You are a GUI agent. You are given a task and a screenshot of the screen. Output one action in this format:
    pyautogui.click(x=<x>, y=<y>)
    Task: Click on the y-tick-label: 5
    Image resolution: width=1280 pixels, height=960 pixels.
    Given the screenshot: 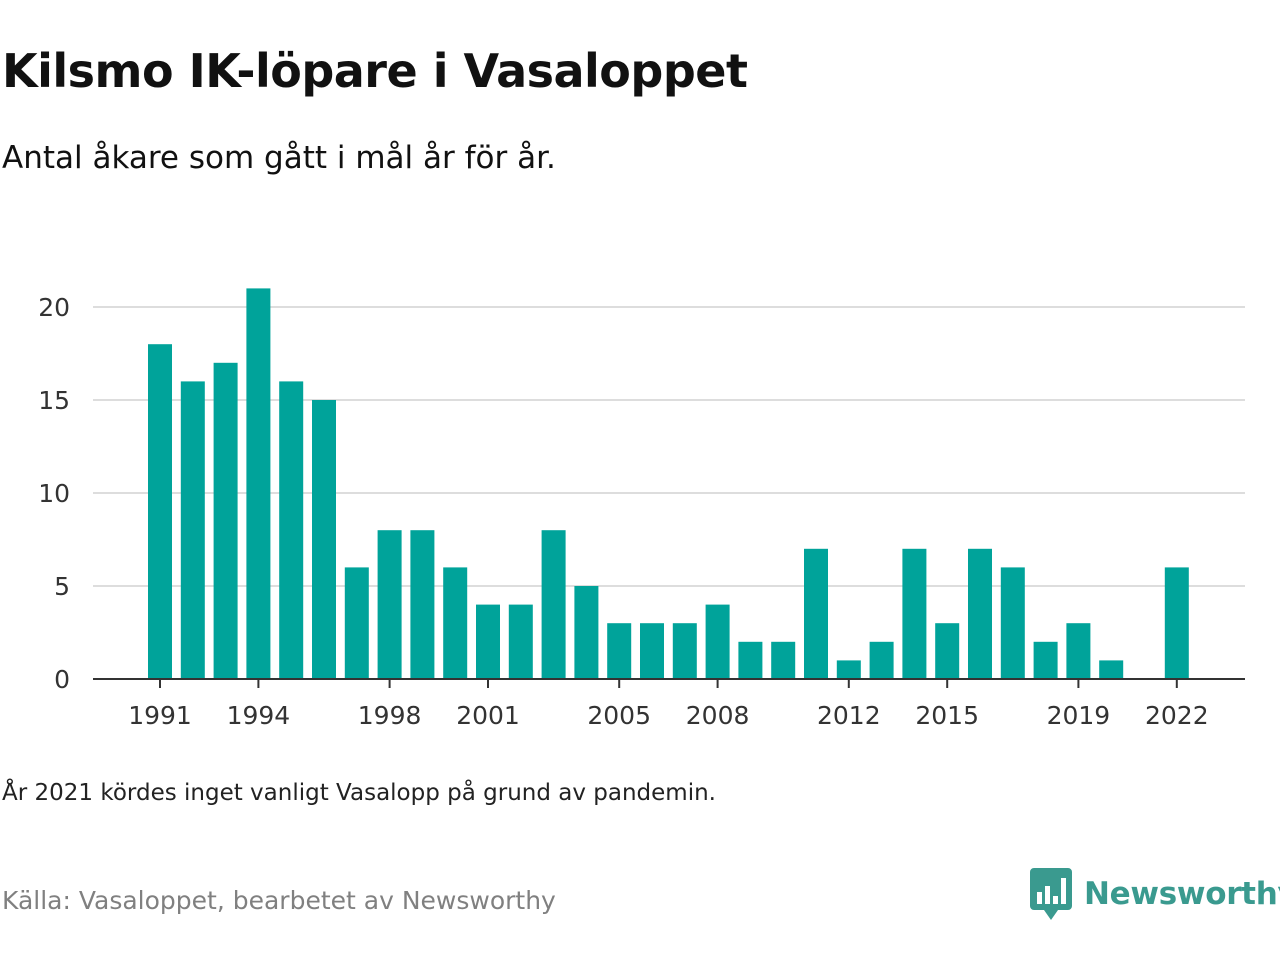 What is the action you would take?
    pyautogui.click(x=62, y=586)
    